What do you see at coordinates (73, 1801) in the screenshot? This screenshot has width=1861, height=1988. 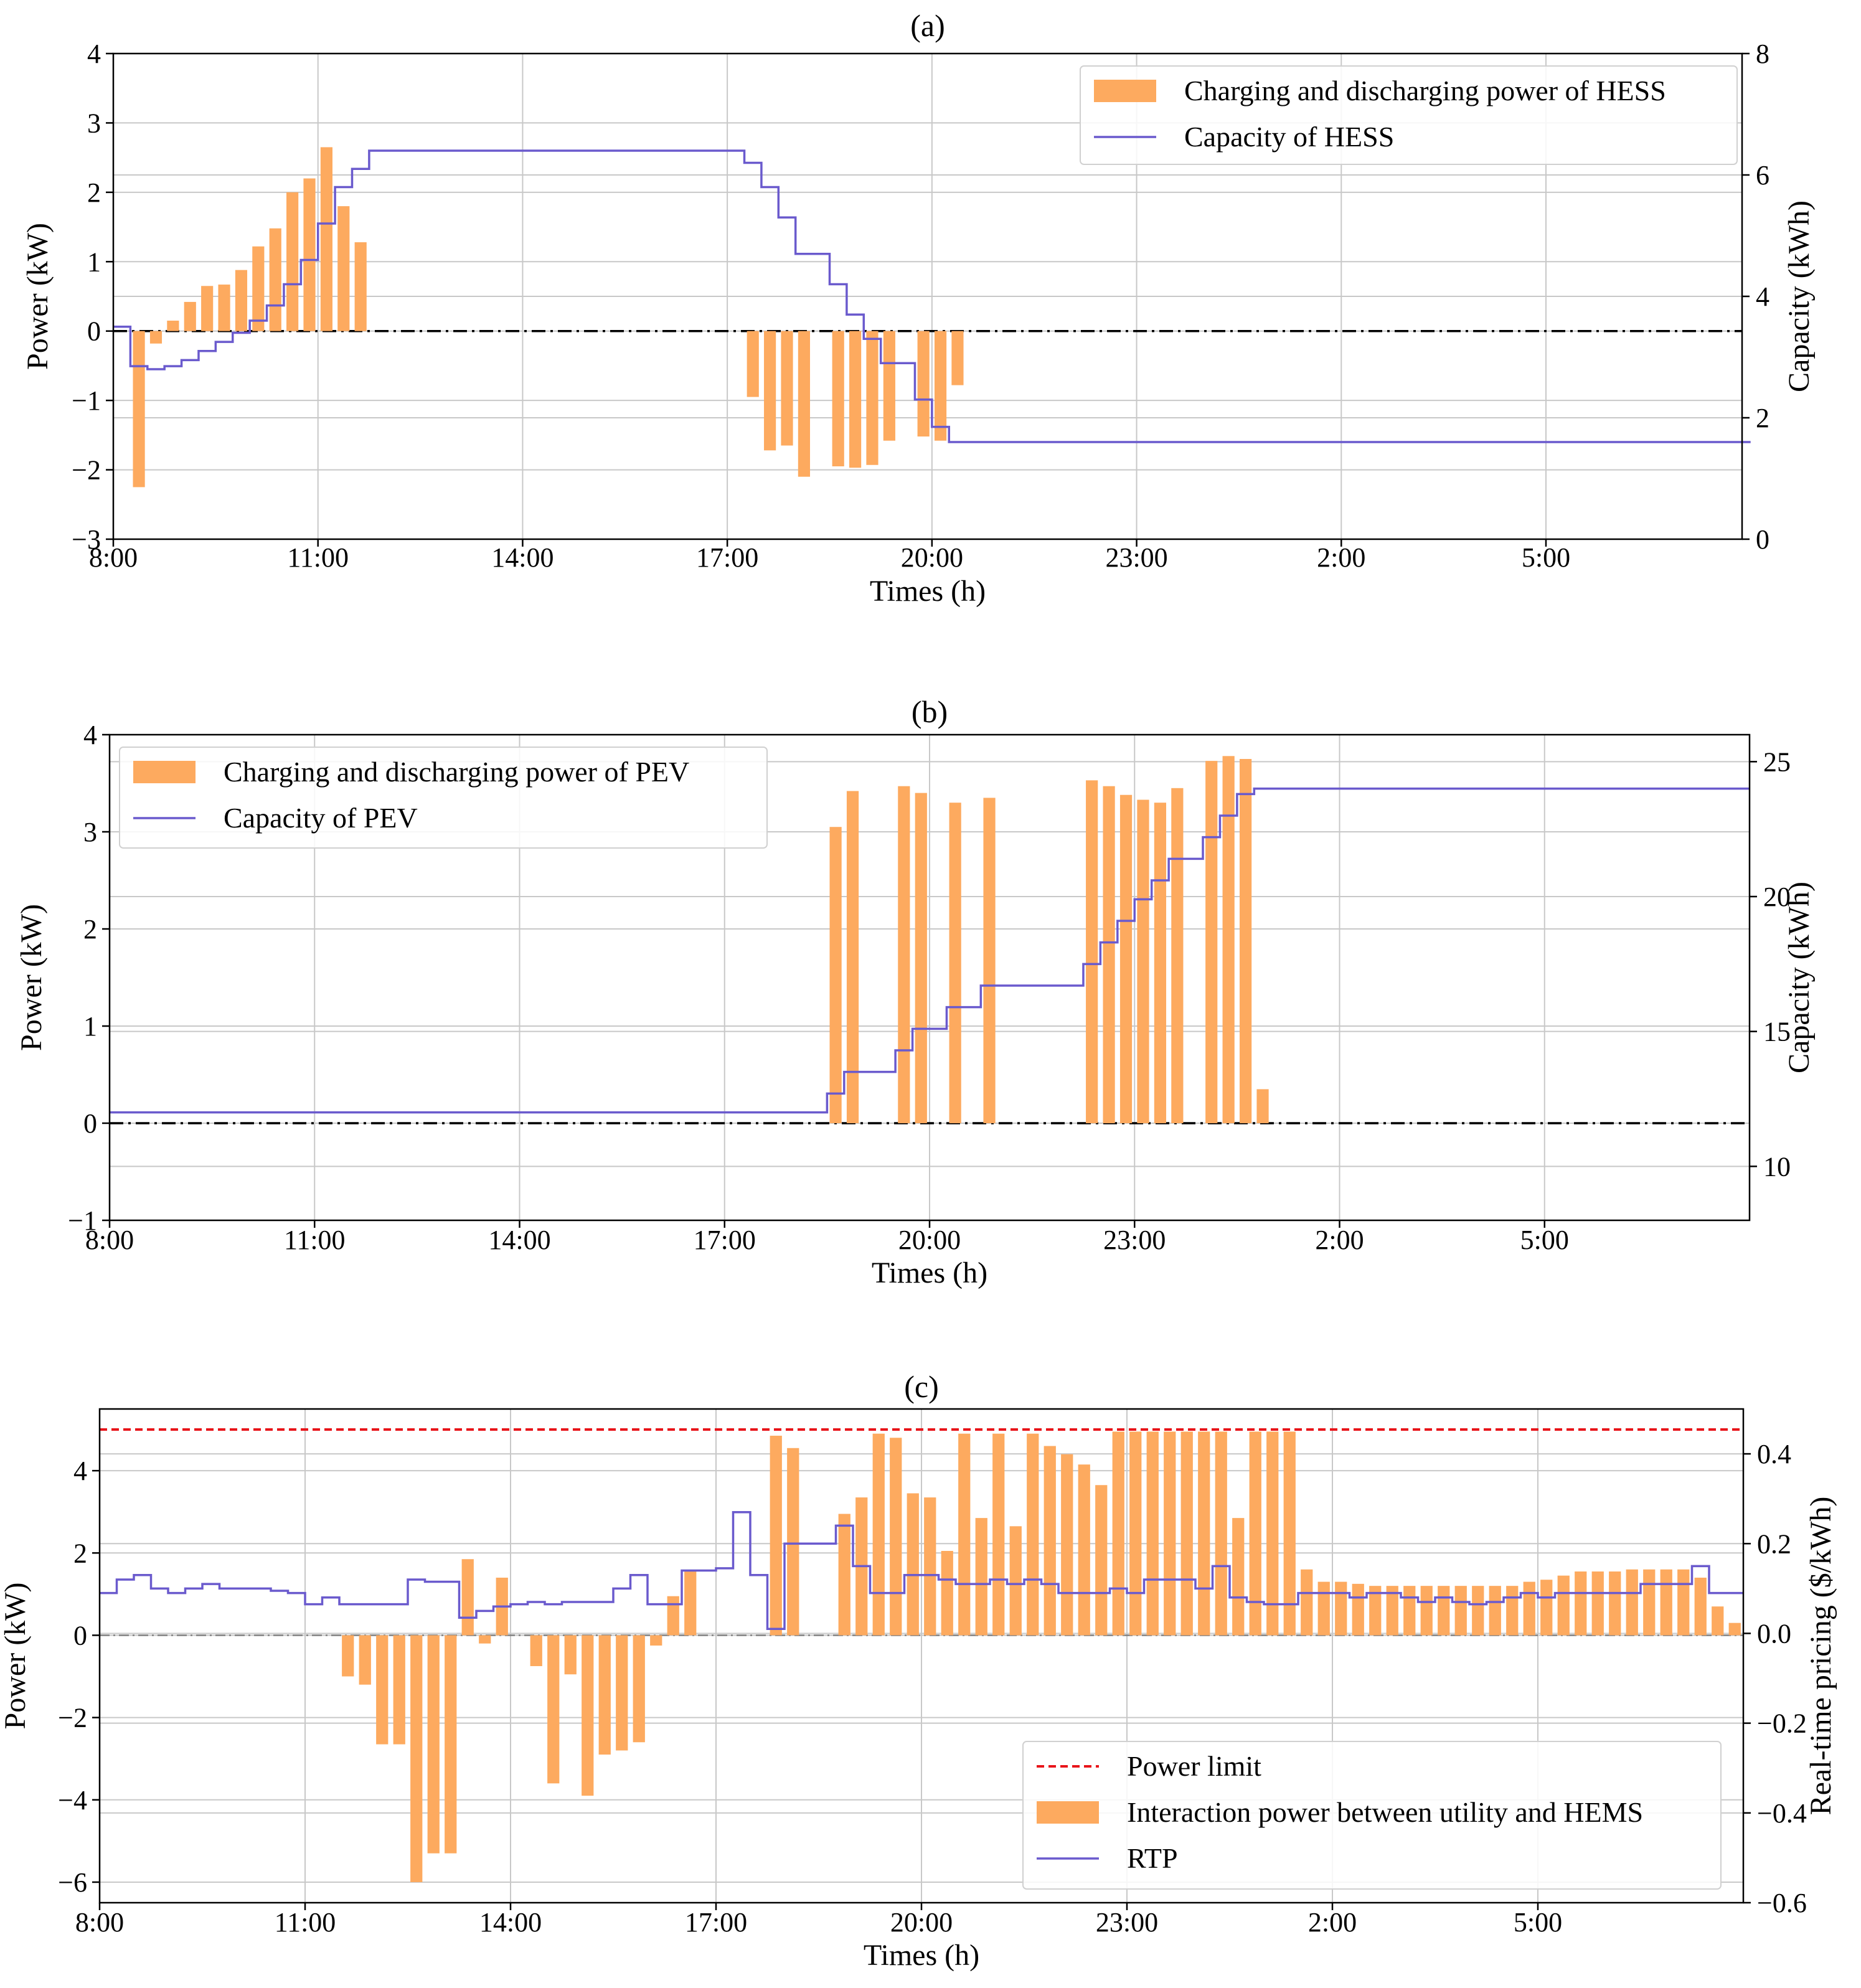 I see `y-tick-label: −4` at bounding box center [73, 1801].